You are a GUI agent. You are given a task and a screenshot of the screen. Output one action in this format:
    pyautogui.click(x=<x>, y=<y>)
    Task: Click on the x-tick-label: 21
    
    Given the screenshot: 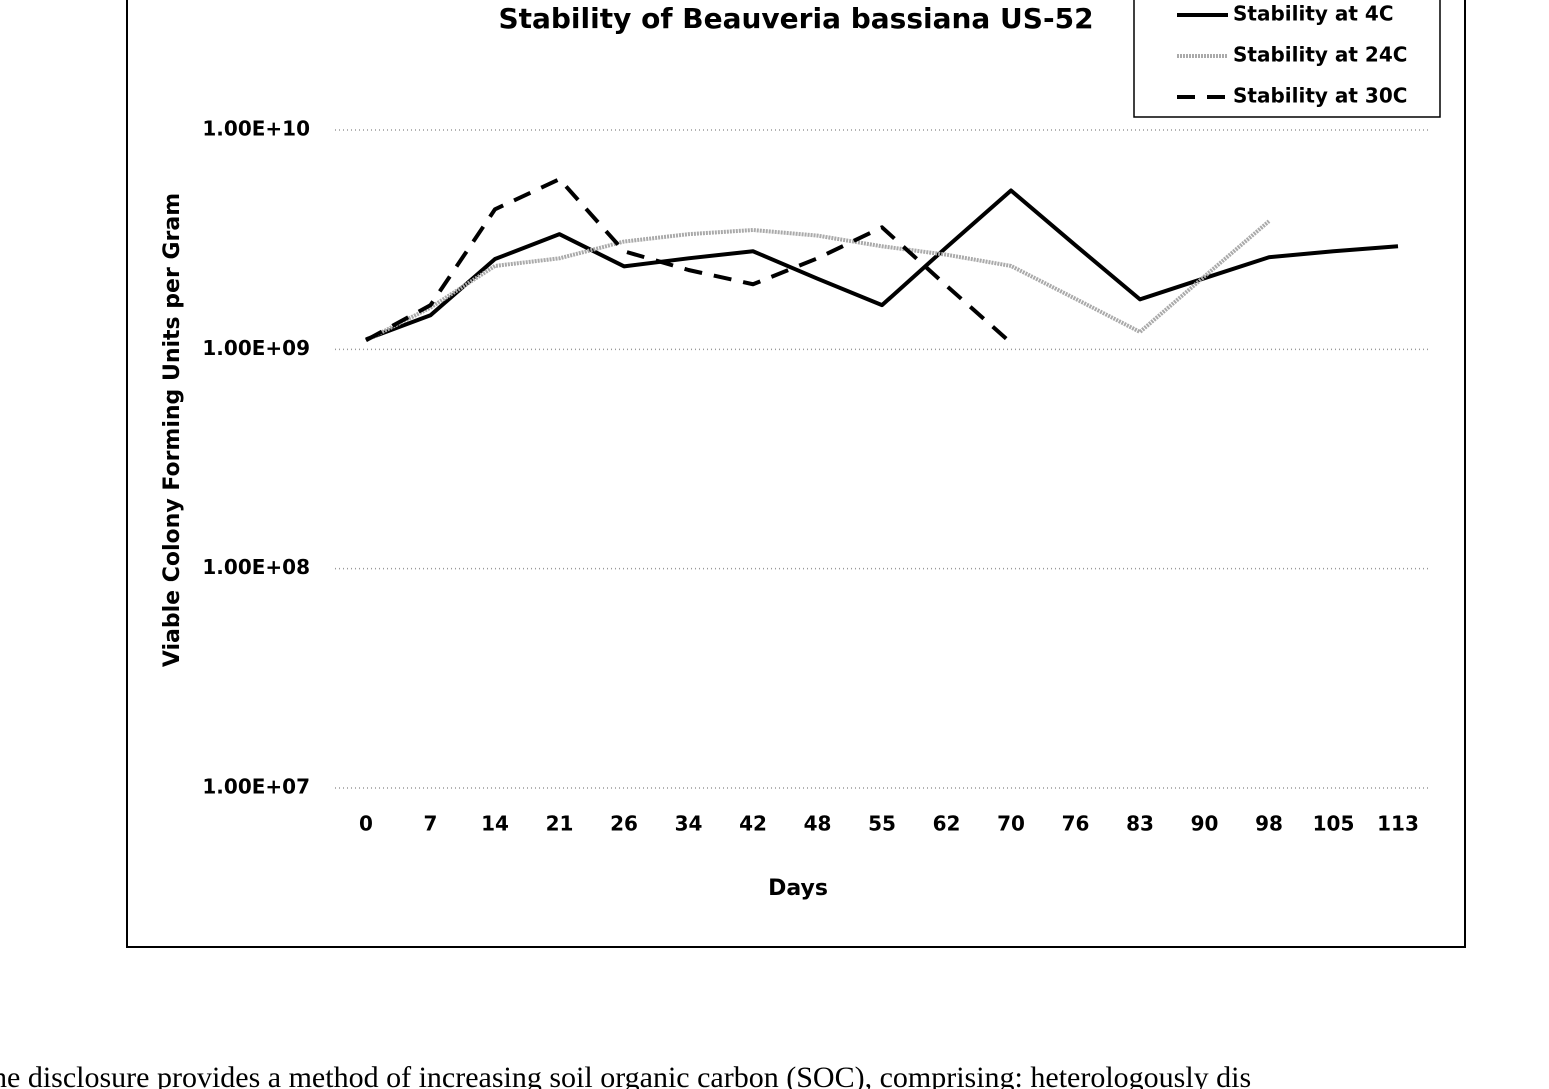 What is the action you would take?
    pyautogui.click(x=560, y=824)
    